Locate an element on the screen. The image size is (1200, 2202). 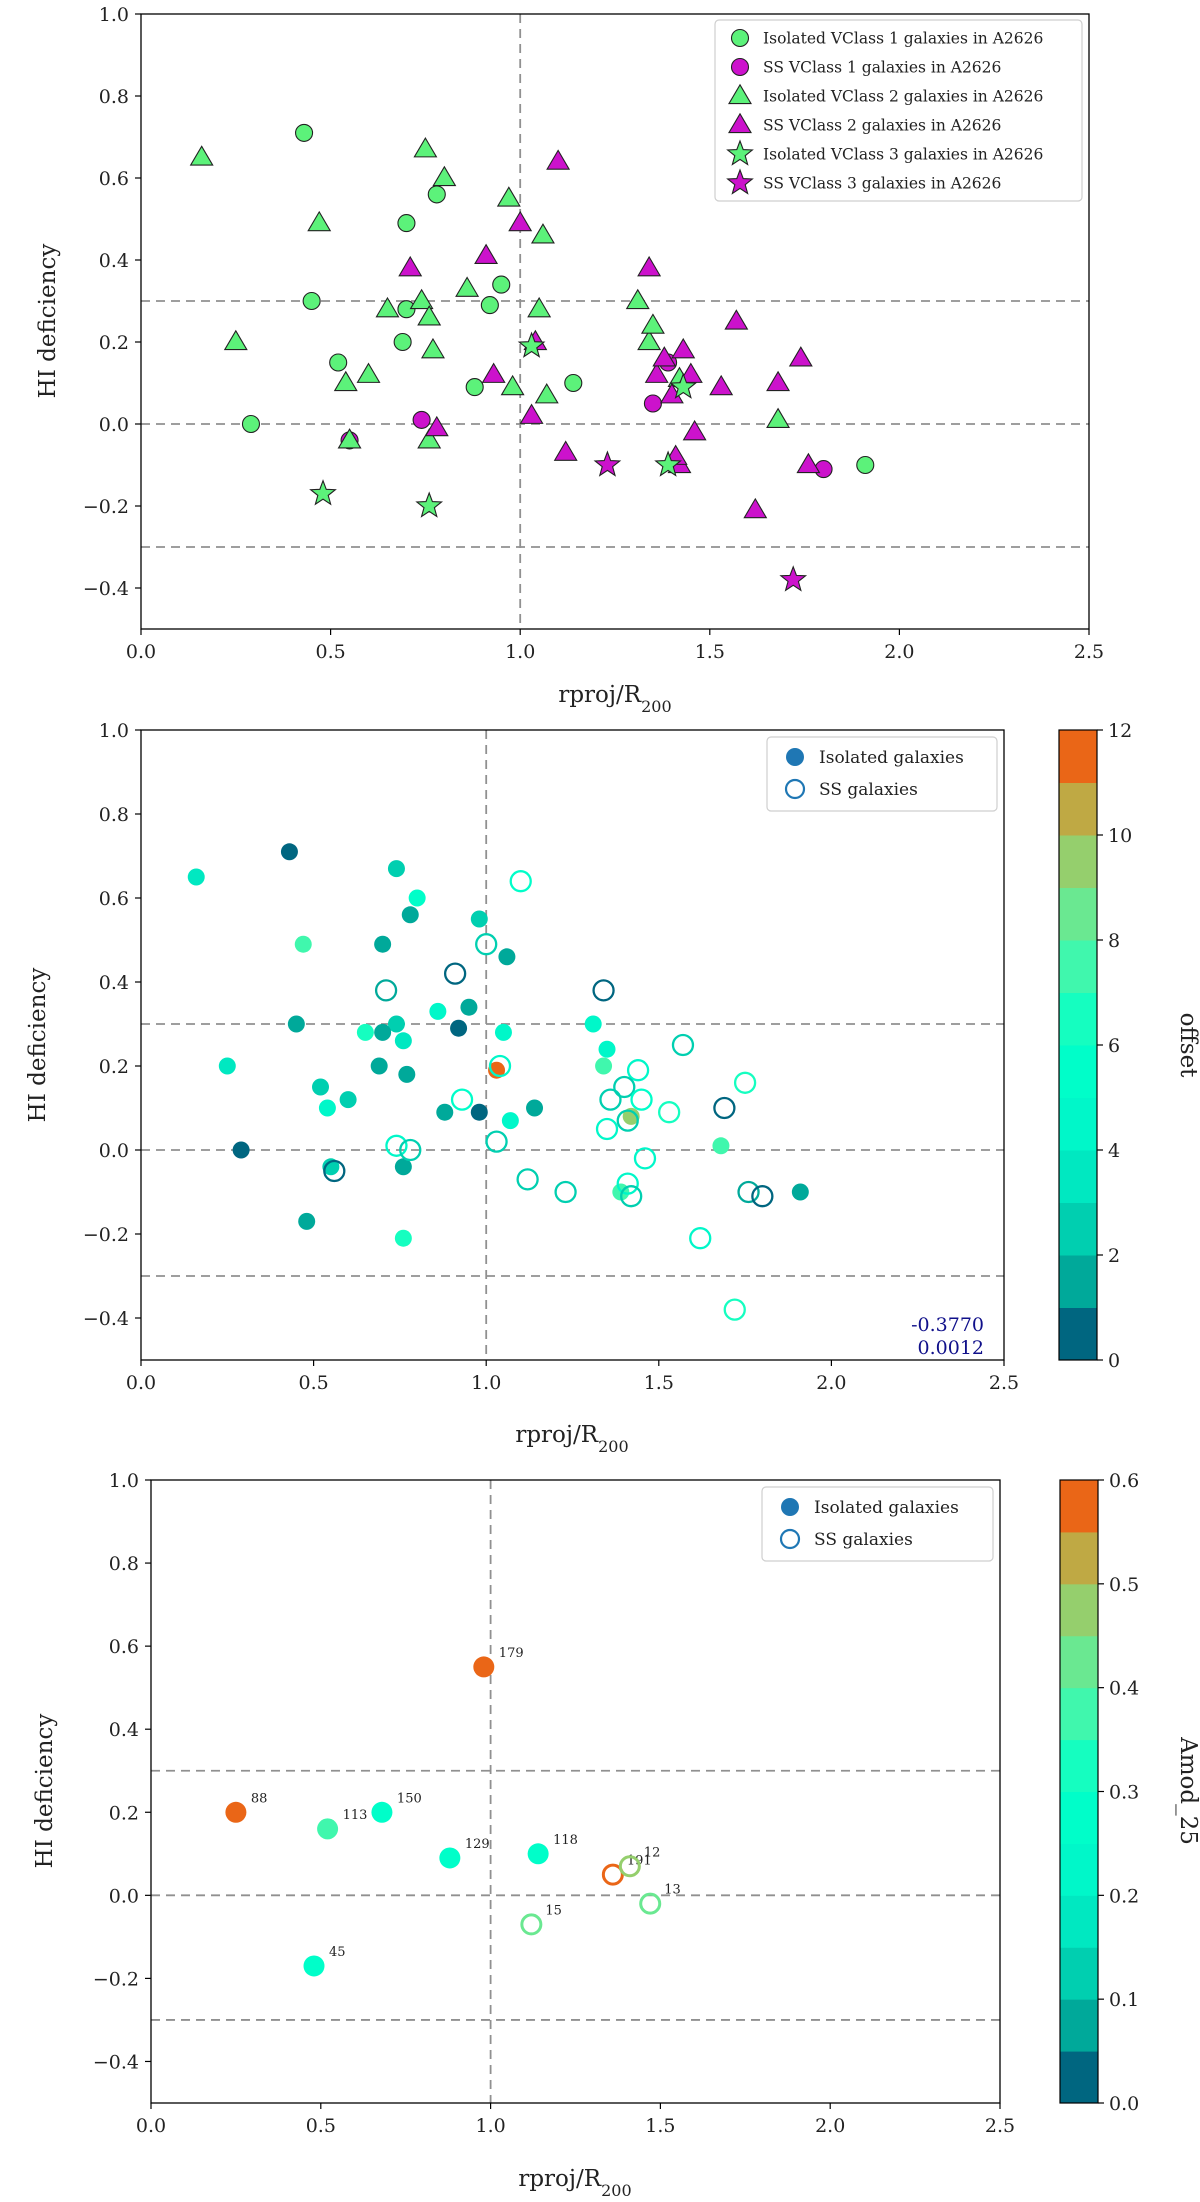
panel3-colorbar-label: Amod_25 is located at coordinates (1187, 1790).